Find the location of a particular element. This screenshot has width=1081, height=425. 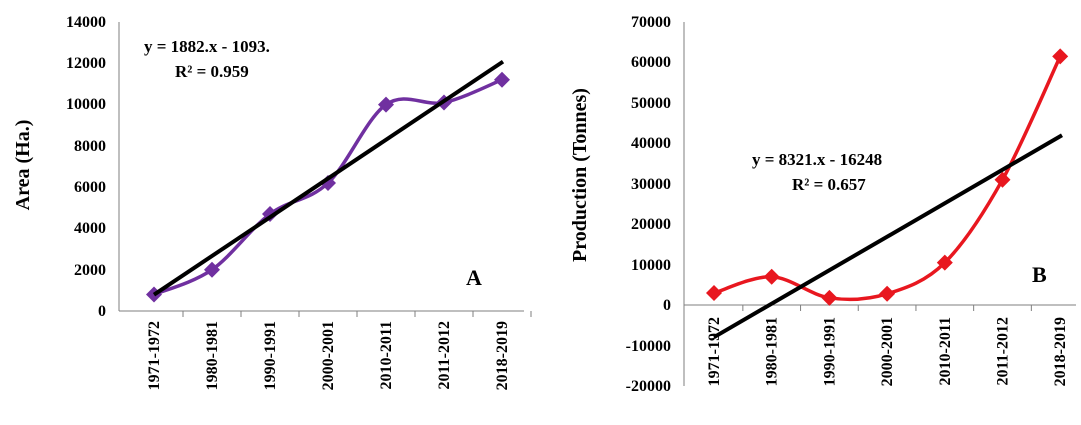

chart-b-x-tick-label: 2011-2012 is located at coordinates (1003, 351).